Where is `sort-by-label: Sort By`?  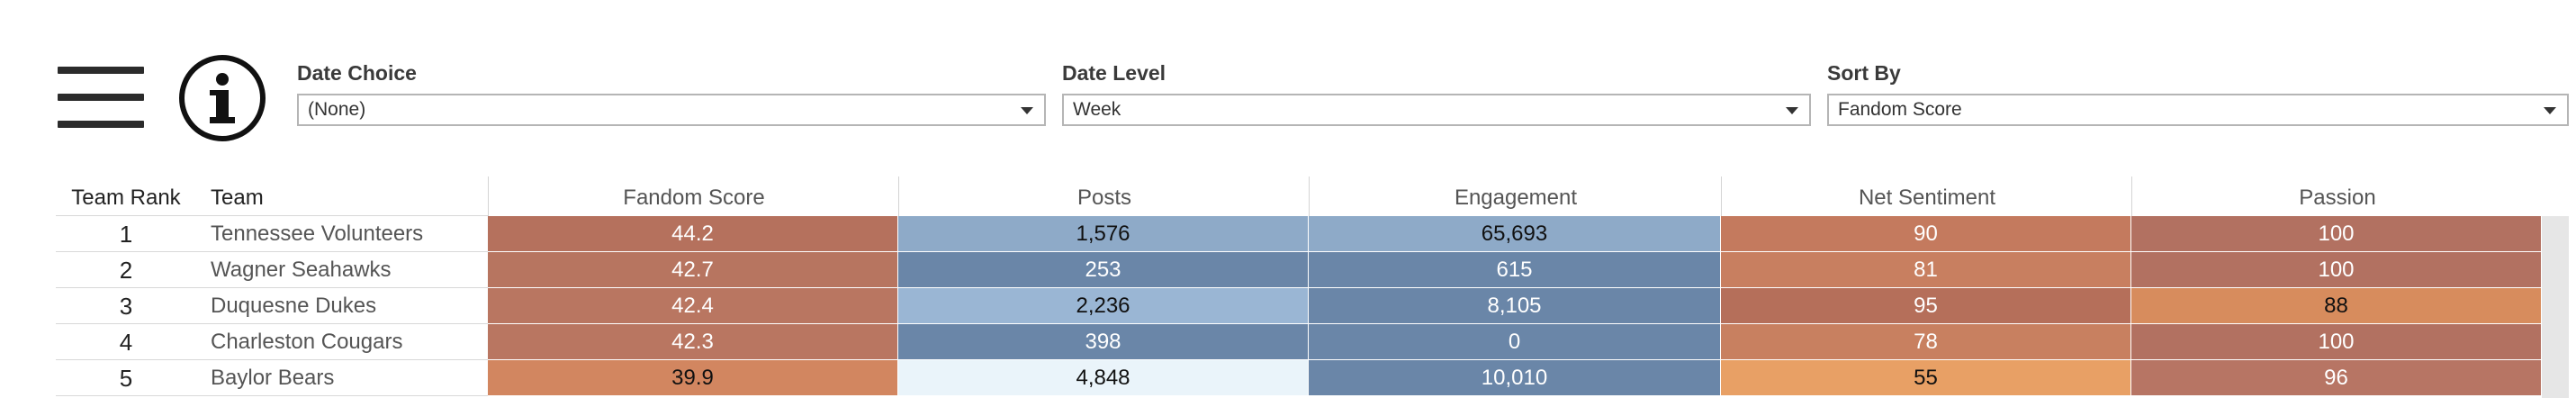
sort-by-label: Sort By is located at coordinates (1864, 73).